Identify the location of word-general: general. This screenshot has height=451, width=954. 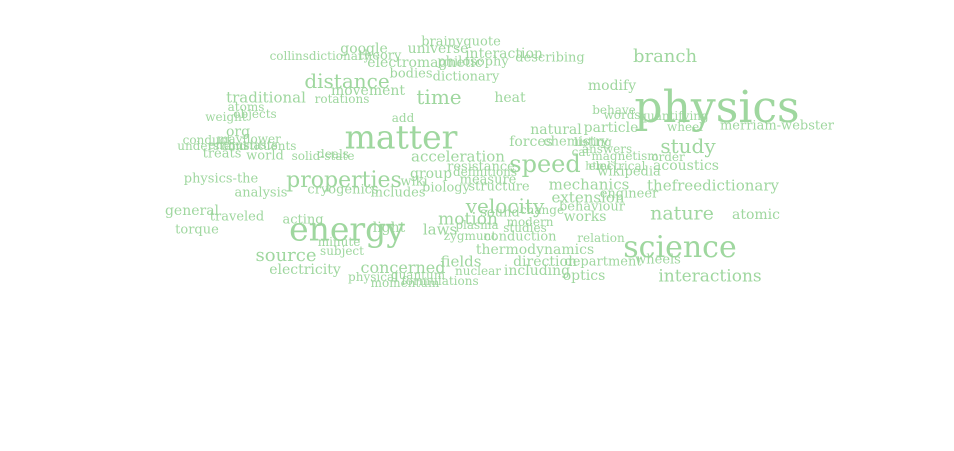
(192, 211).